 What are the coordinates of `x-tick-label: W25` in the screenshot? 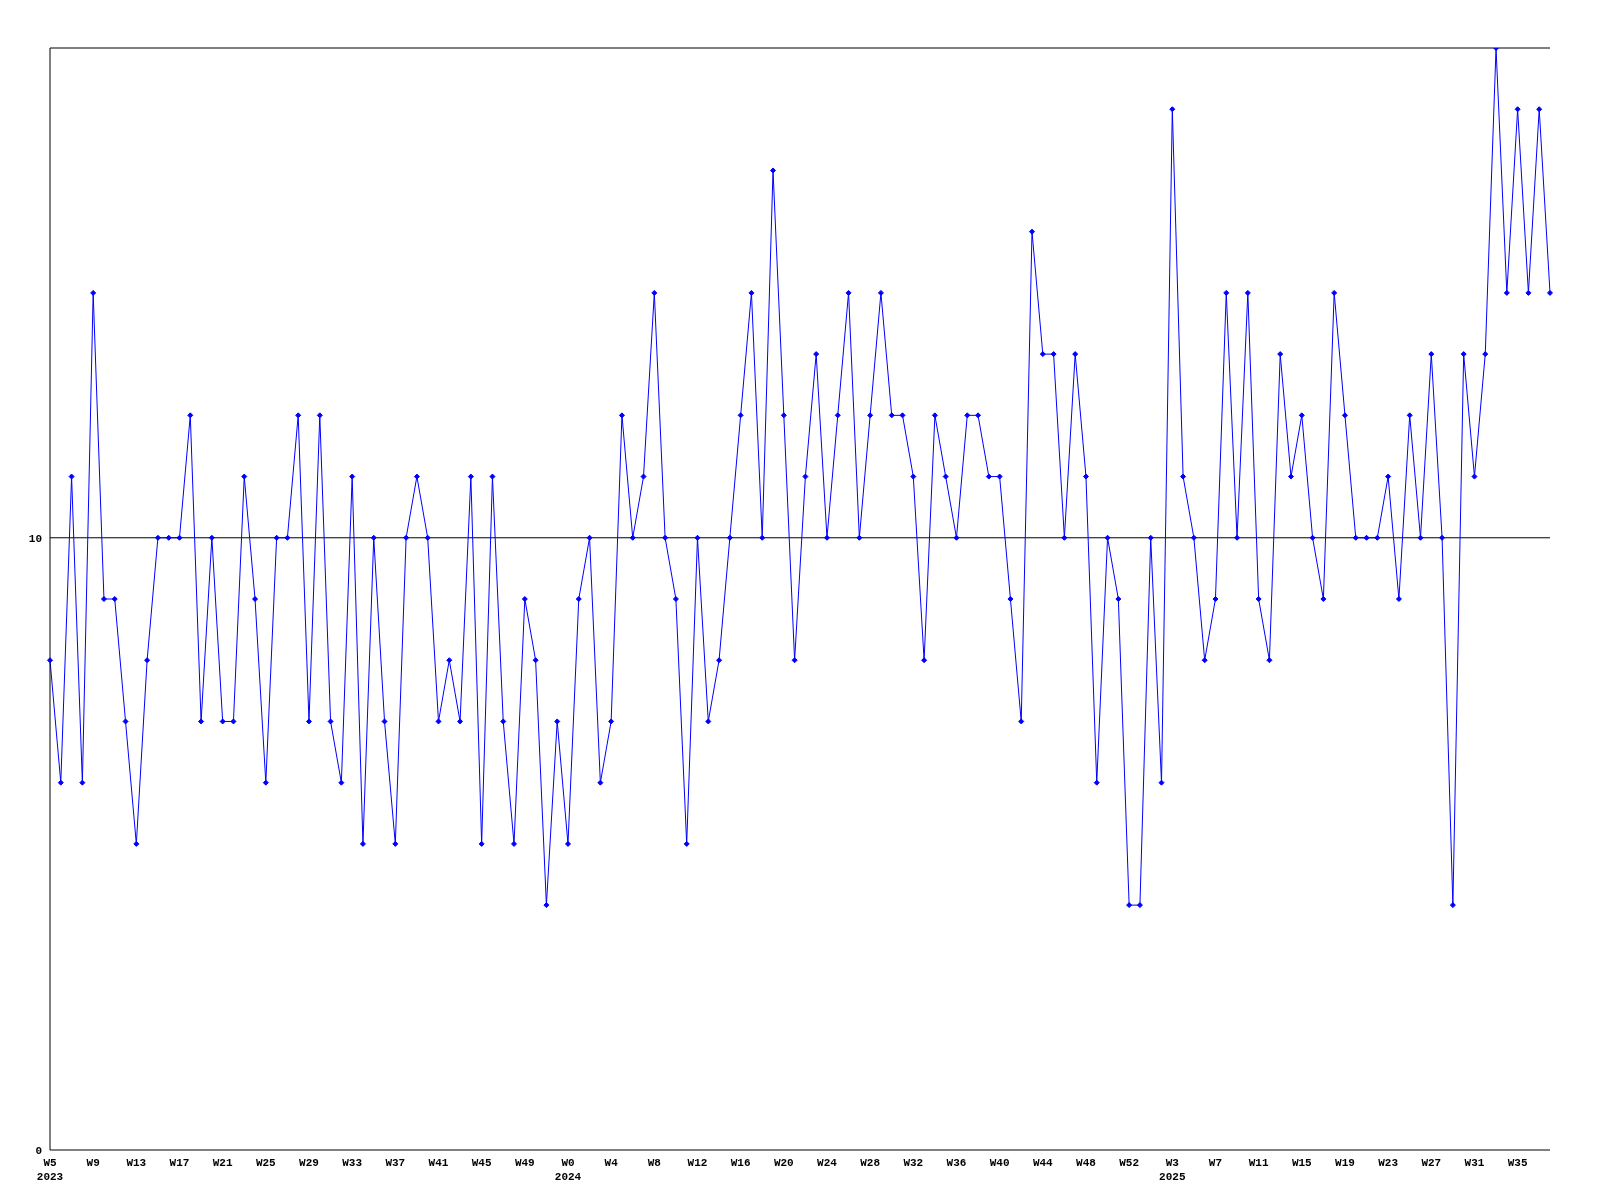 It's located at (266, 1163).